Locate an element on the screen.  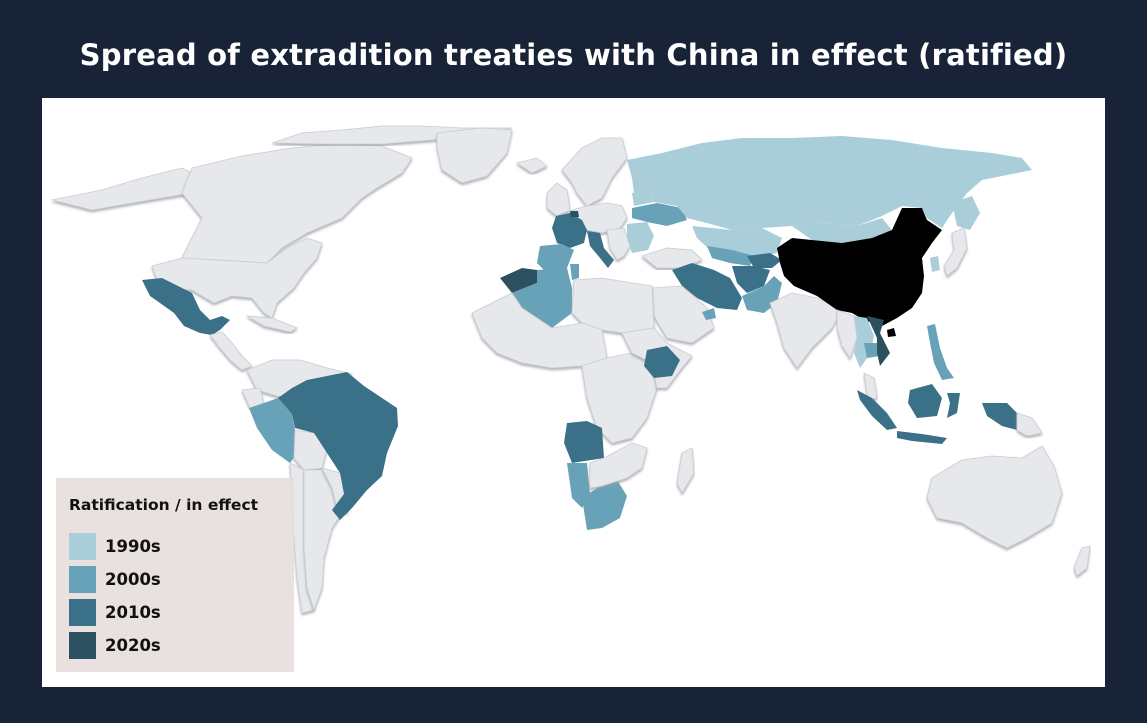
country-china-hainan is located at coordinates (891, 332).